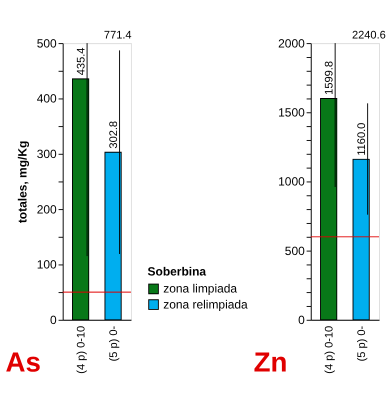 This screenshot has height=413, width=391. I want to click on y-tick-label: 400, so click(47, 99).